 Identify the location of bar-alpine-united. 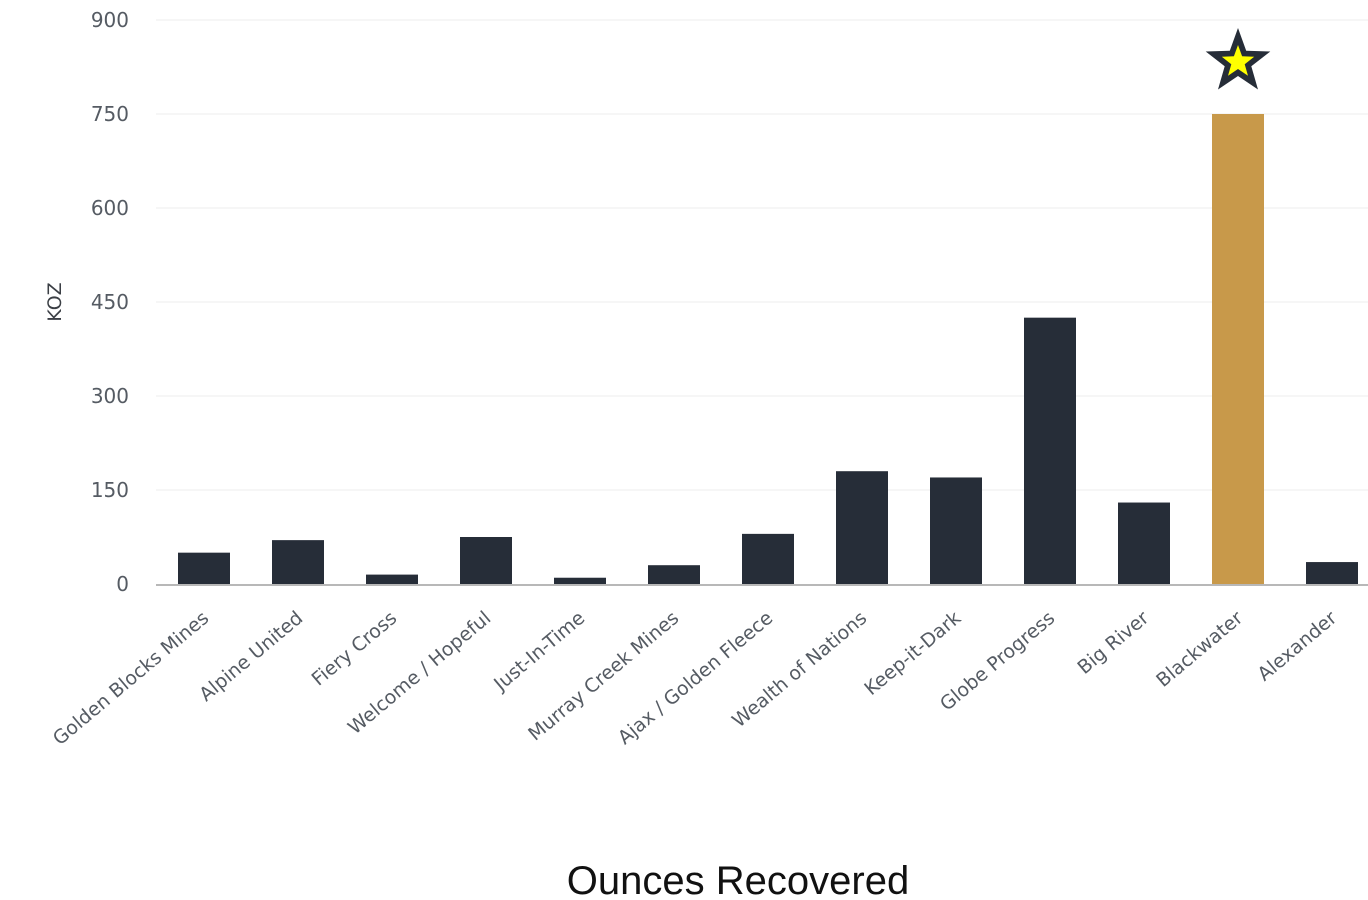
(298, 562).